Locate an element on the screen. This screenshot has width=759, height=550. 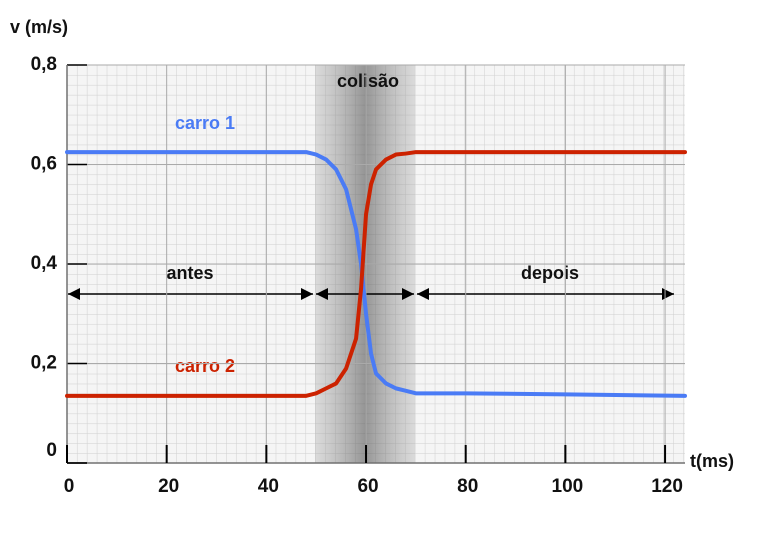
y-tick-label: 0,2 is located at coordinates (44, 363).